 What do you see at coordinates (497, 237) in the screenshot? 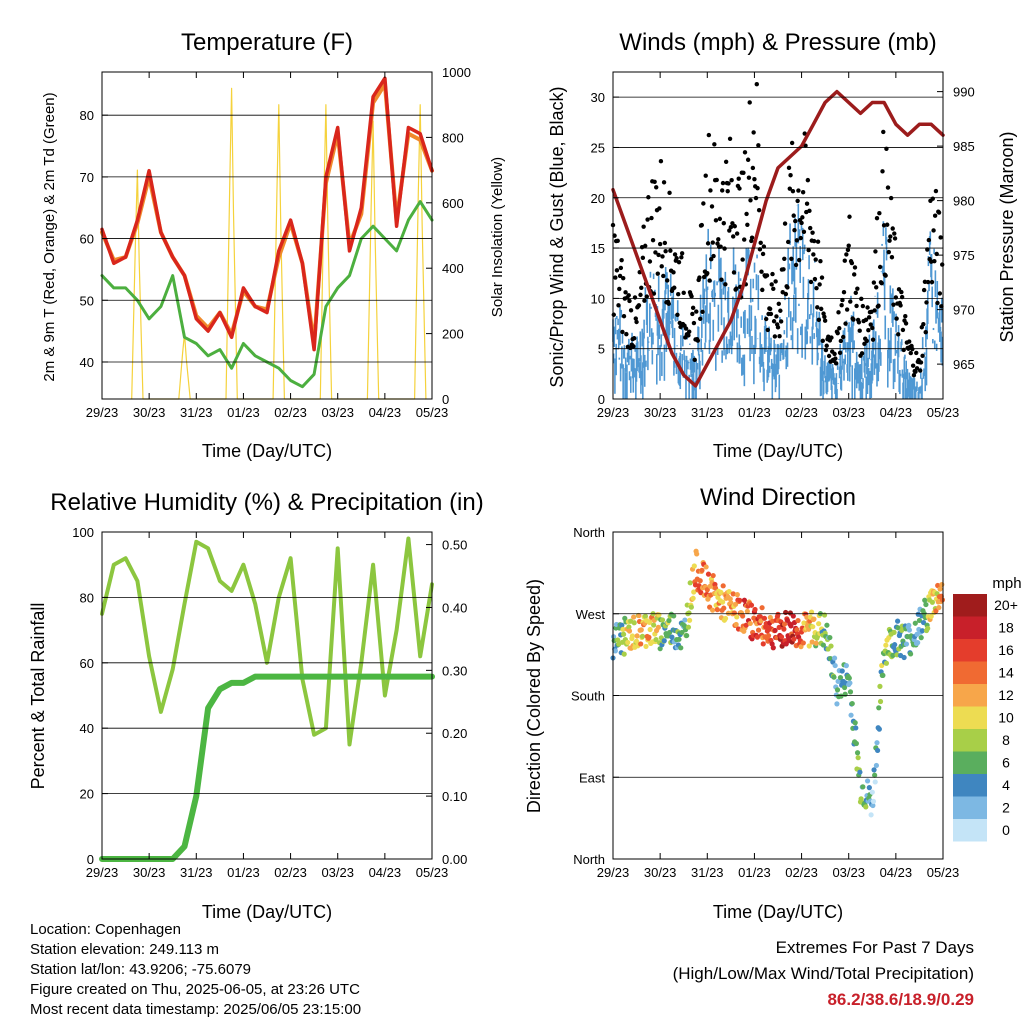
I see `temperature-ylabel-right: Solar Insolation (Yellow)` at bounding box center [497, 237].